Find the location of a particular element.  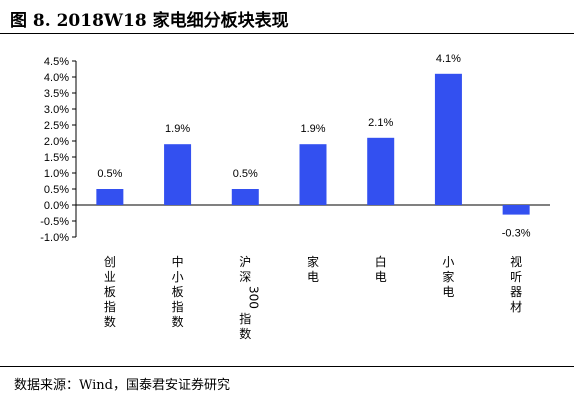

y-tick-label: 1.5% is located at coordinates (56, 158).